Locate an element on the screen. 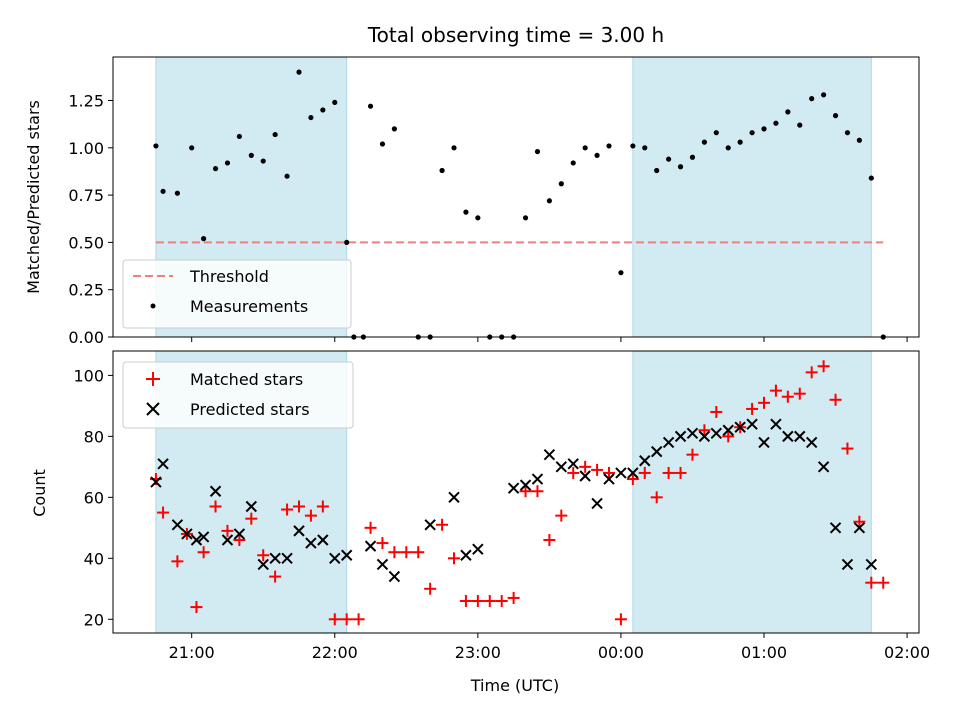  predicted-stars-legend-marker is located at coordinates (153, 409).